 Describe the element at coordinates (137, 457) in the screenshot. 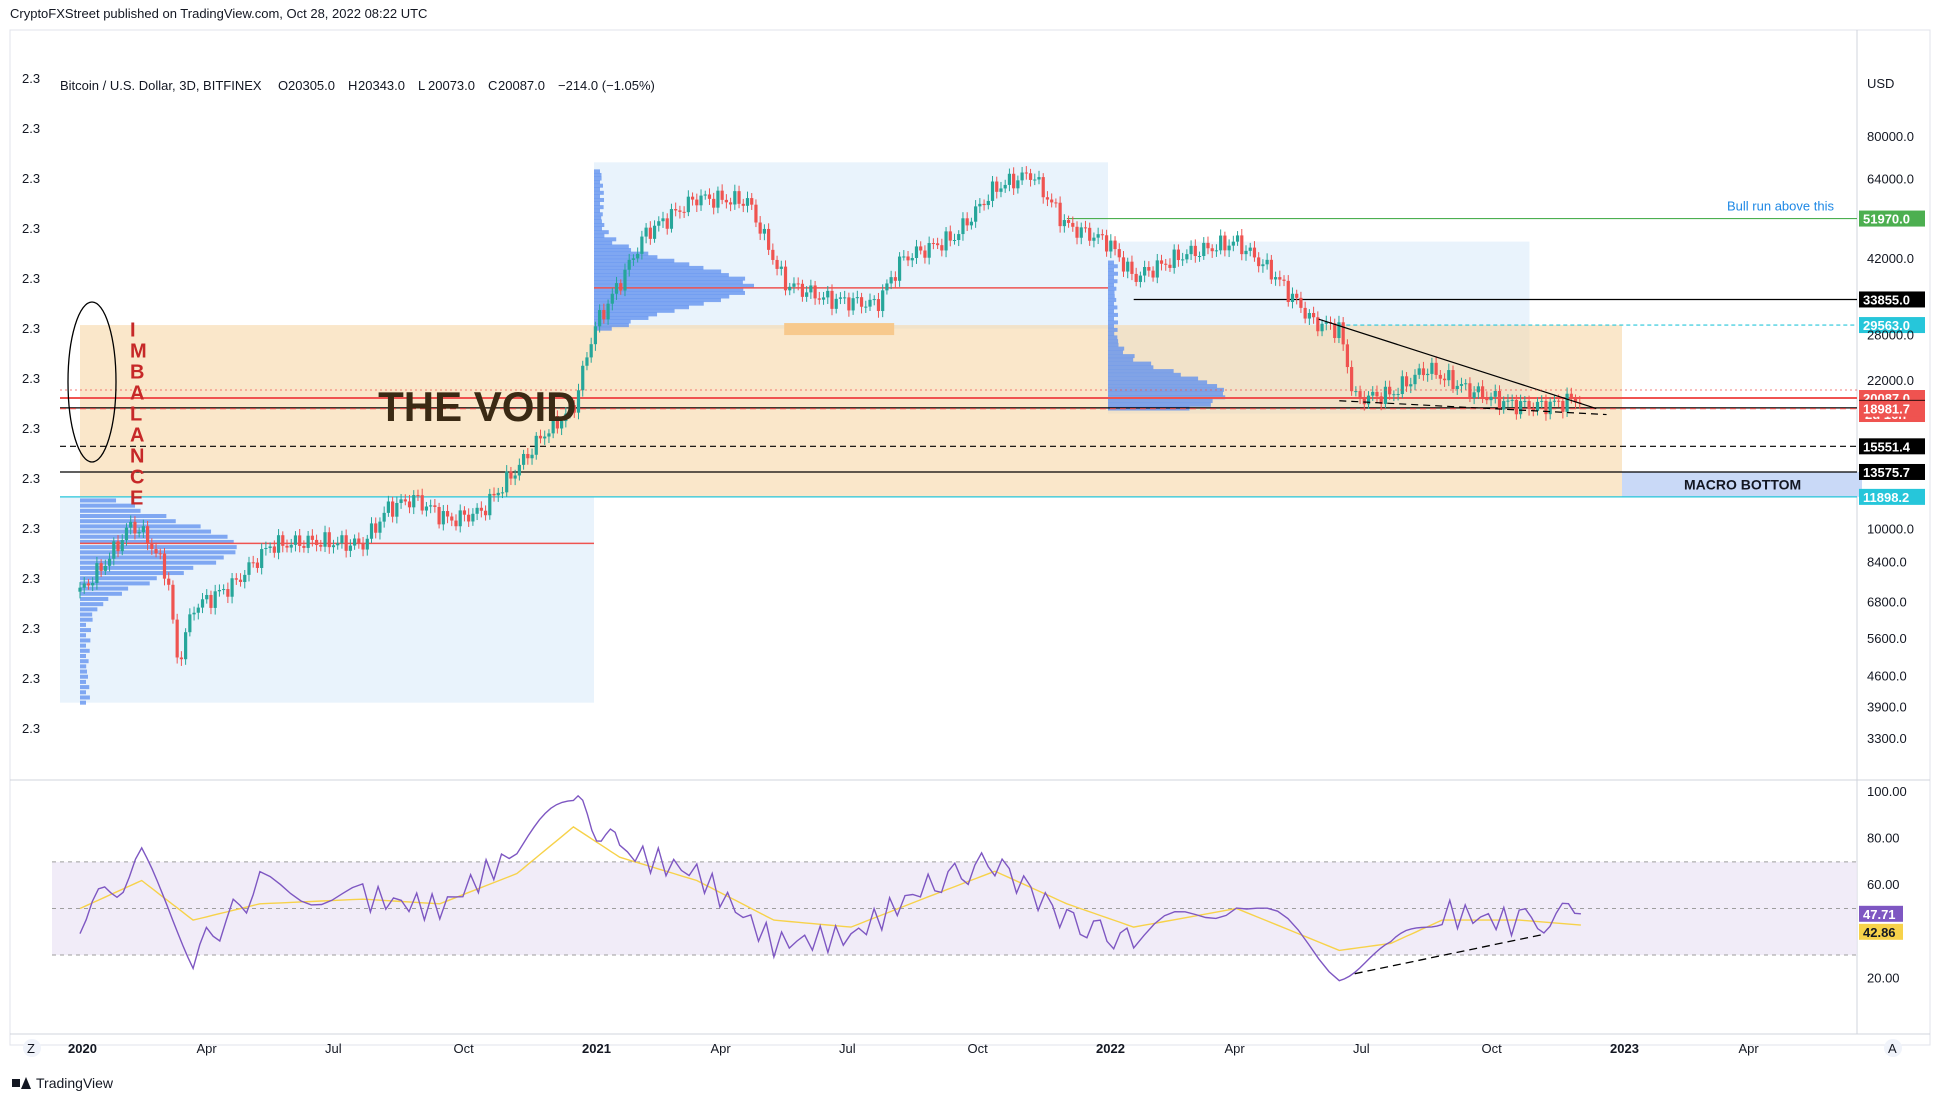

I see `imbalance-letter: N` at that location.